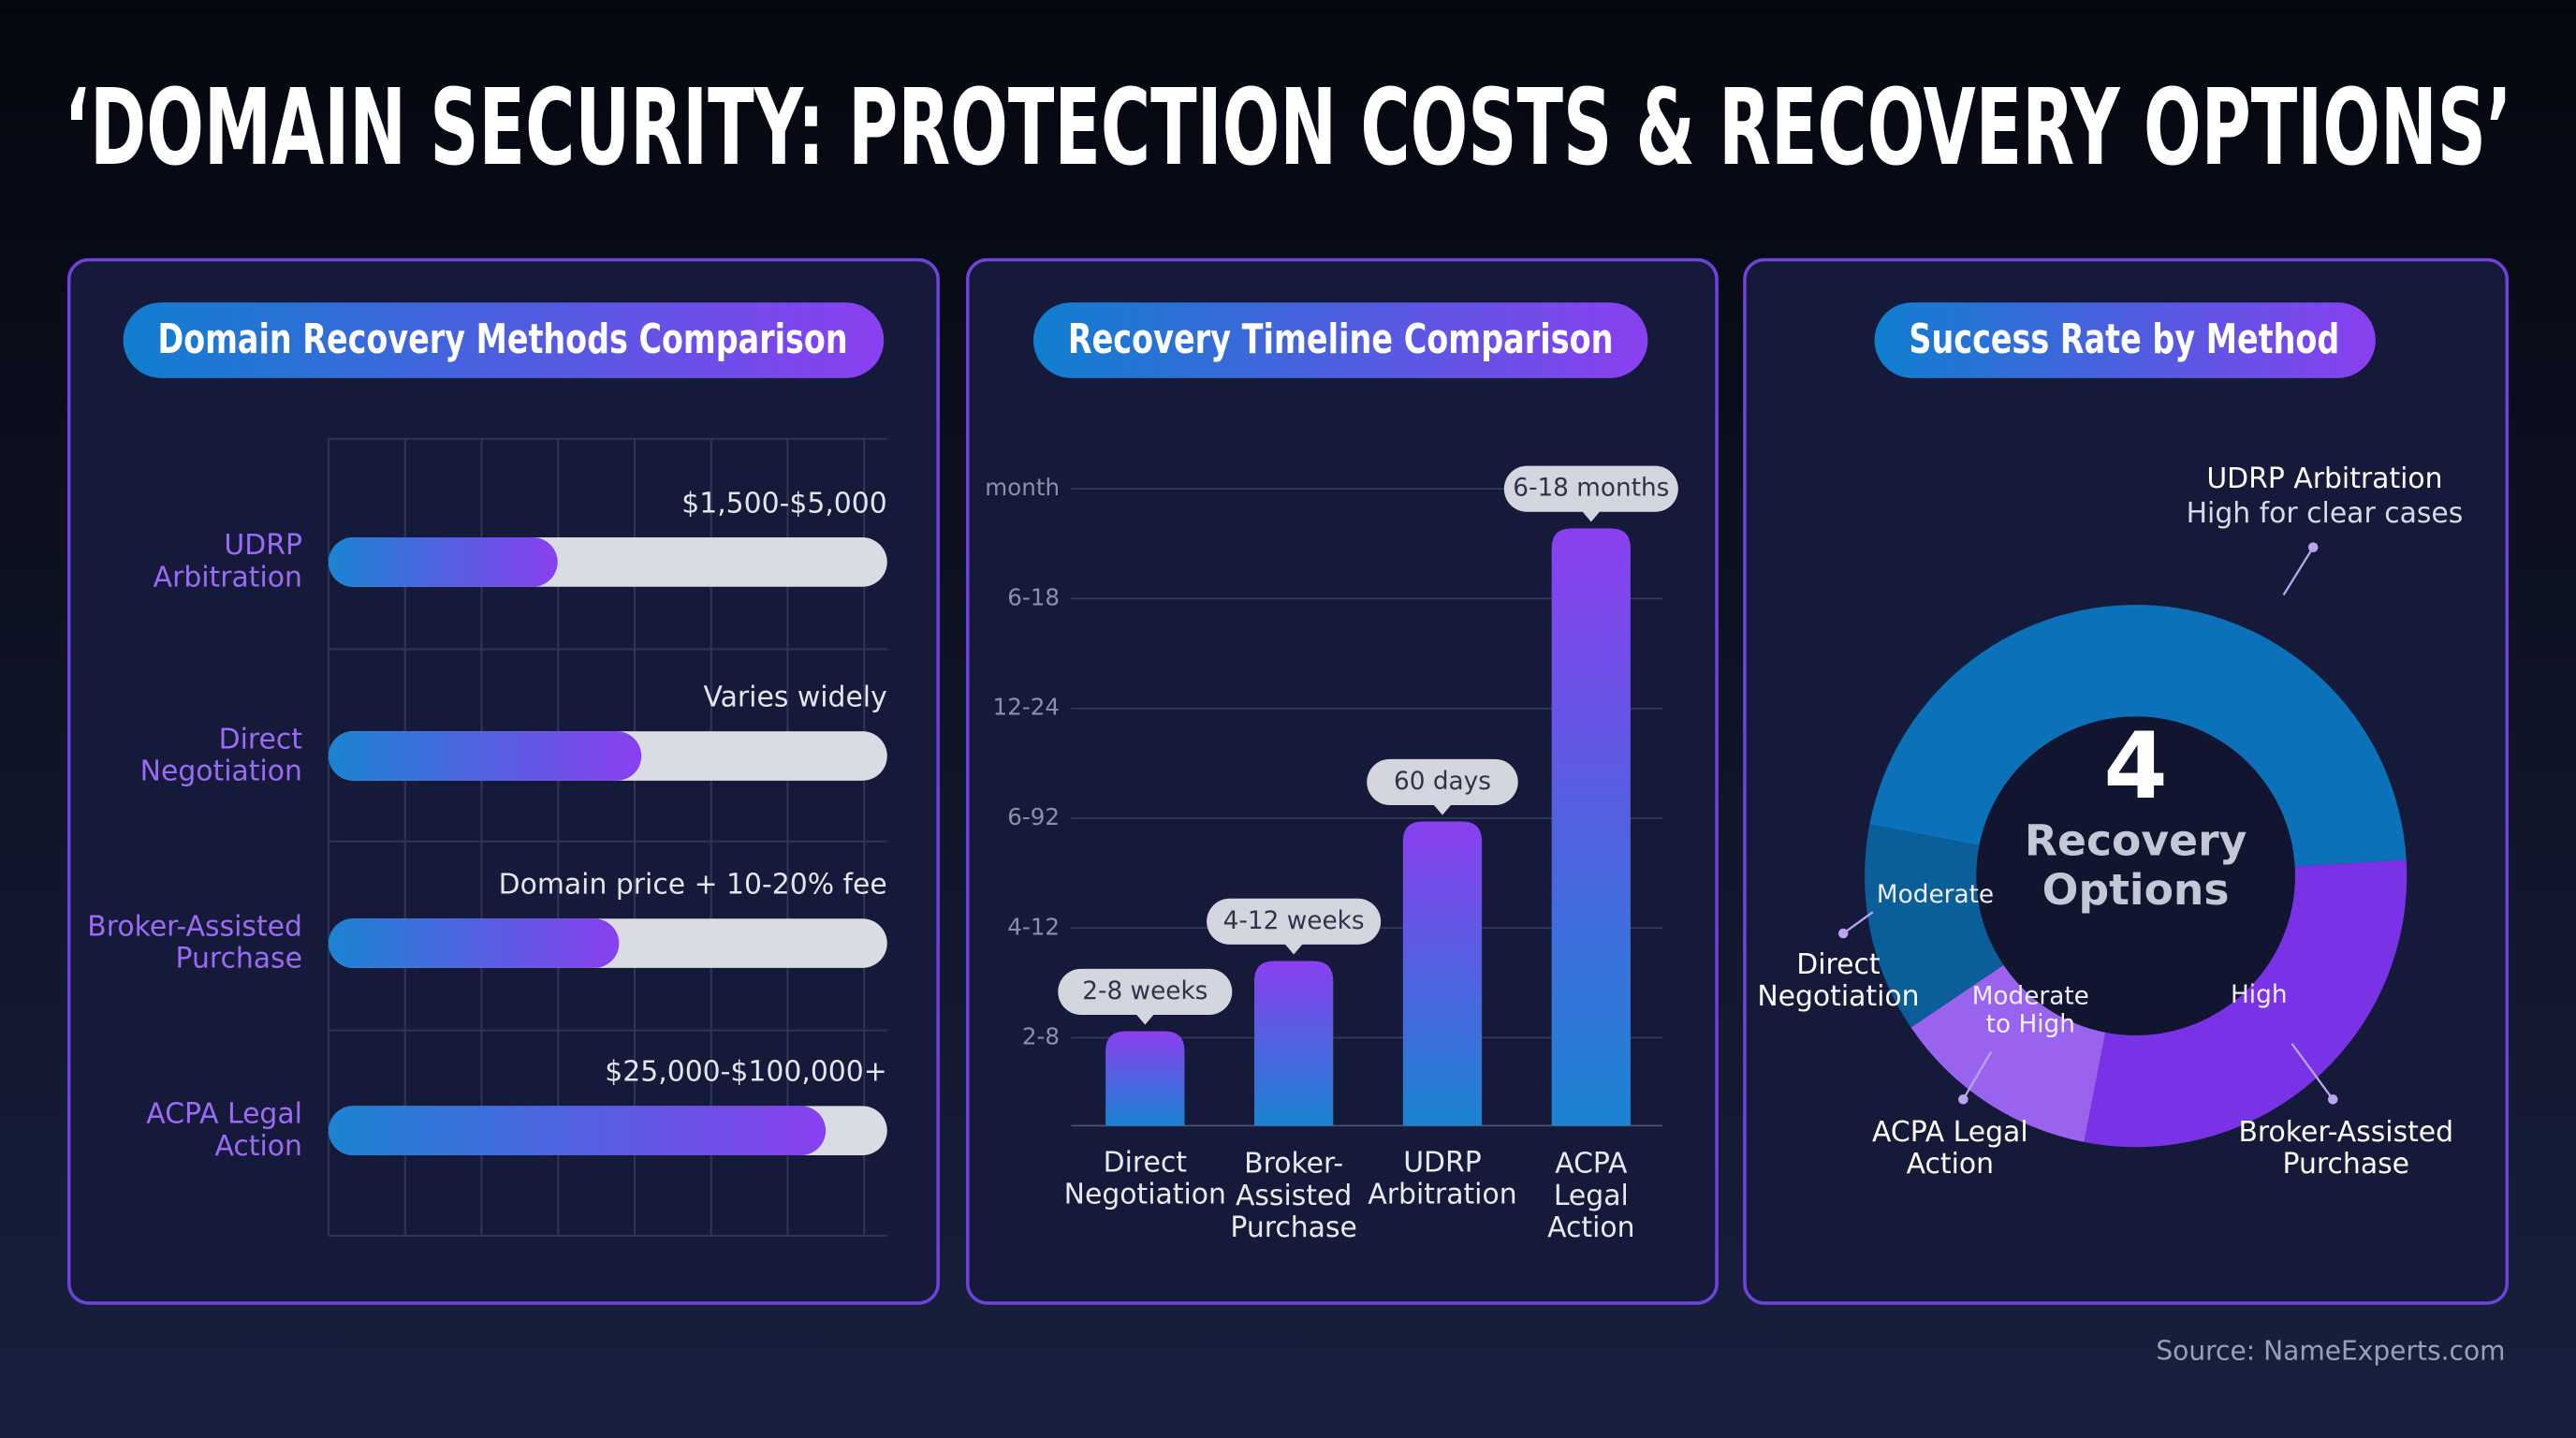 This screenshot has height=1438, width=2576. What do you see at coordinates (1026, 707) in the screenshot?
I see `y-tick-label: 12-24` at bounding box center [1026, 707].